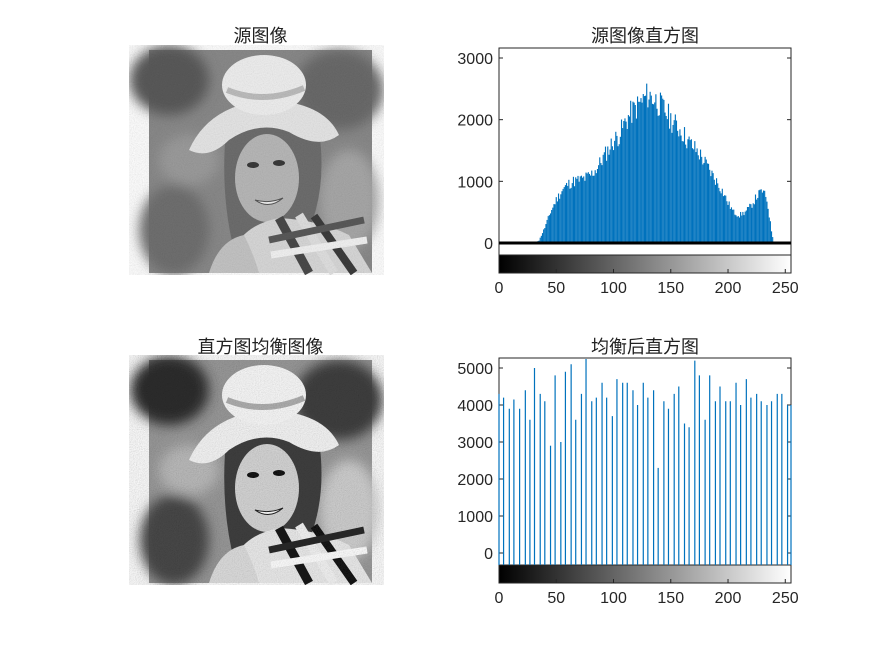 The width and height of the screenshot is (875, 656). Describe the element at coordinates (499, 598) in the screenshot. I see `equalized-hist-xtick-label: 0` at that location.